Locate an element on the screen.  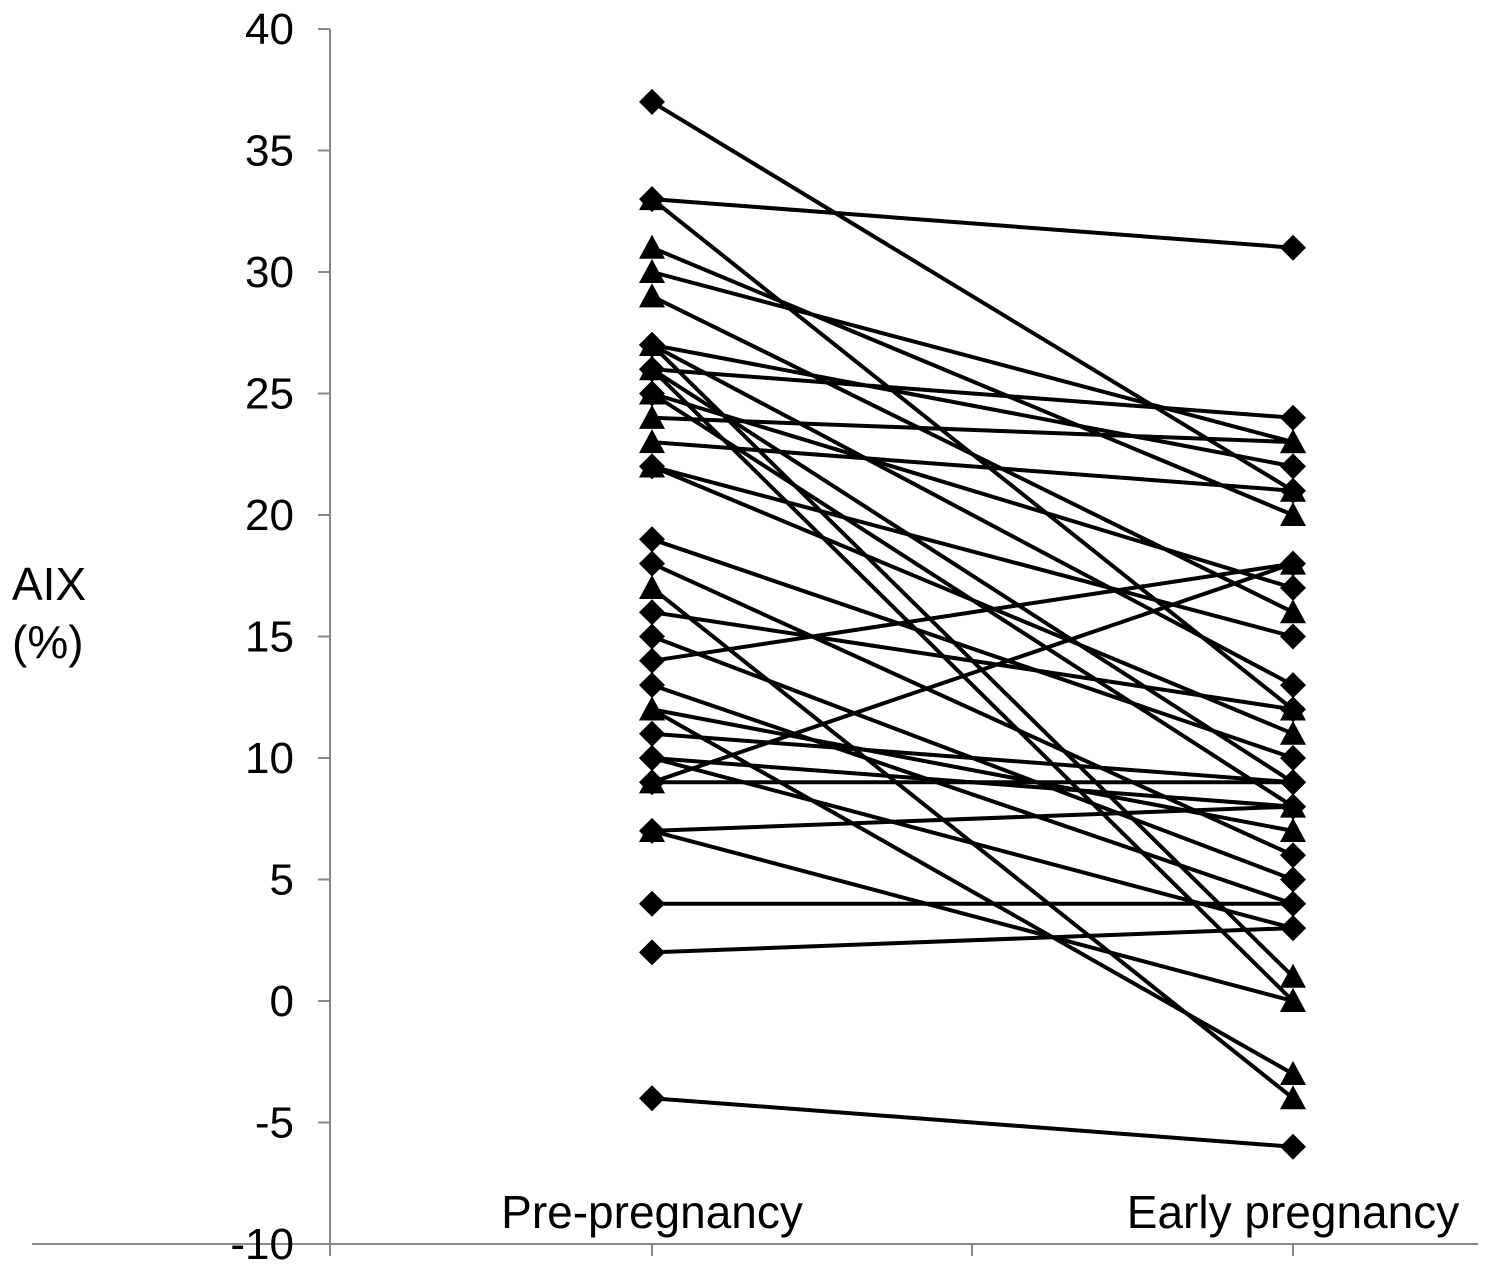
y-tick-label: 35 is located at coordinates (269, 151).